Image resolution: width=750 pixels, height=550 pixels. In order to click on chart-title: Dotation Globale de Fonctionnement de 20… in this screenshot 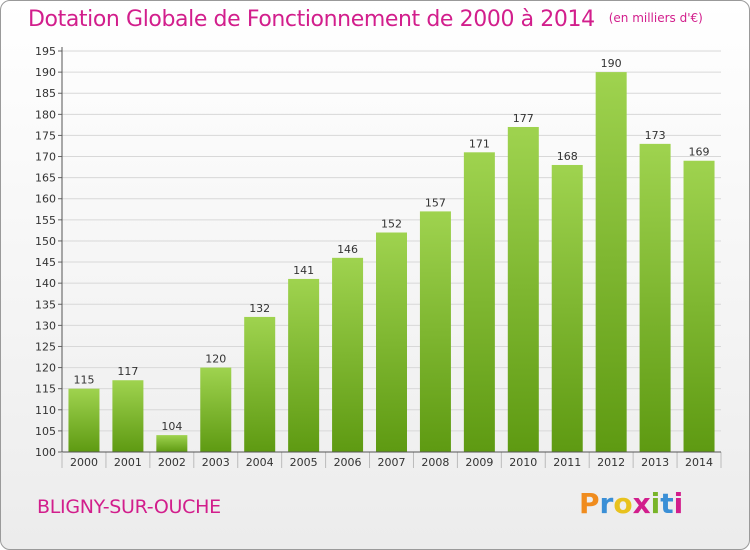, I will do `click(365, 19)`.